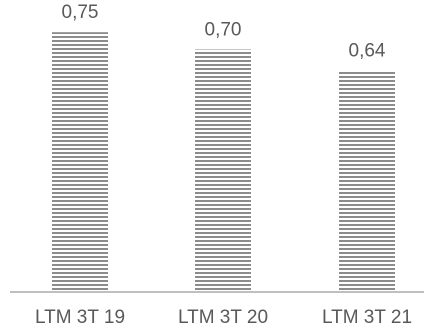 This screenshot has height=333, width=434. Describe the element at coordinates (367, 50) in the screenshot. I see `data-label-3: 0,64` at that location.